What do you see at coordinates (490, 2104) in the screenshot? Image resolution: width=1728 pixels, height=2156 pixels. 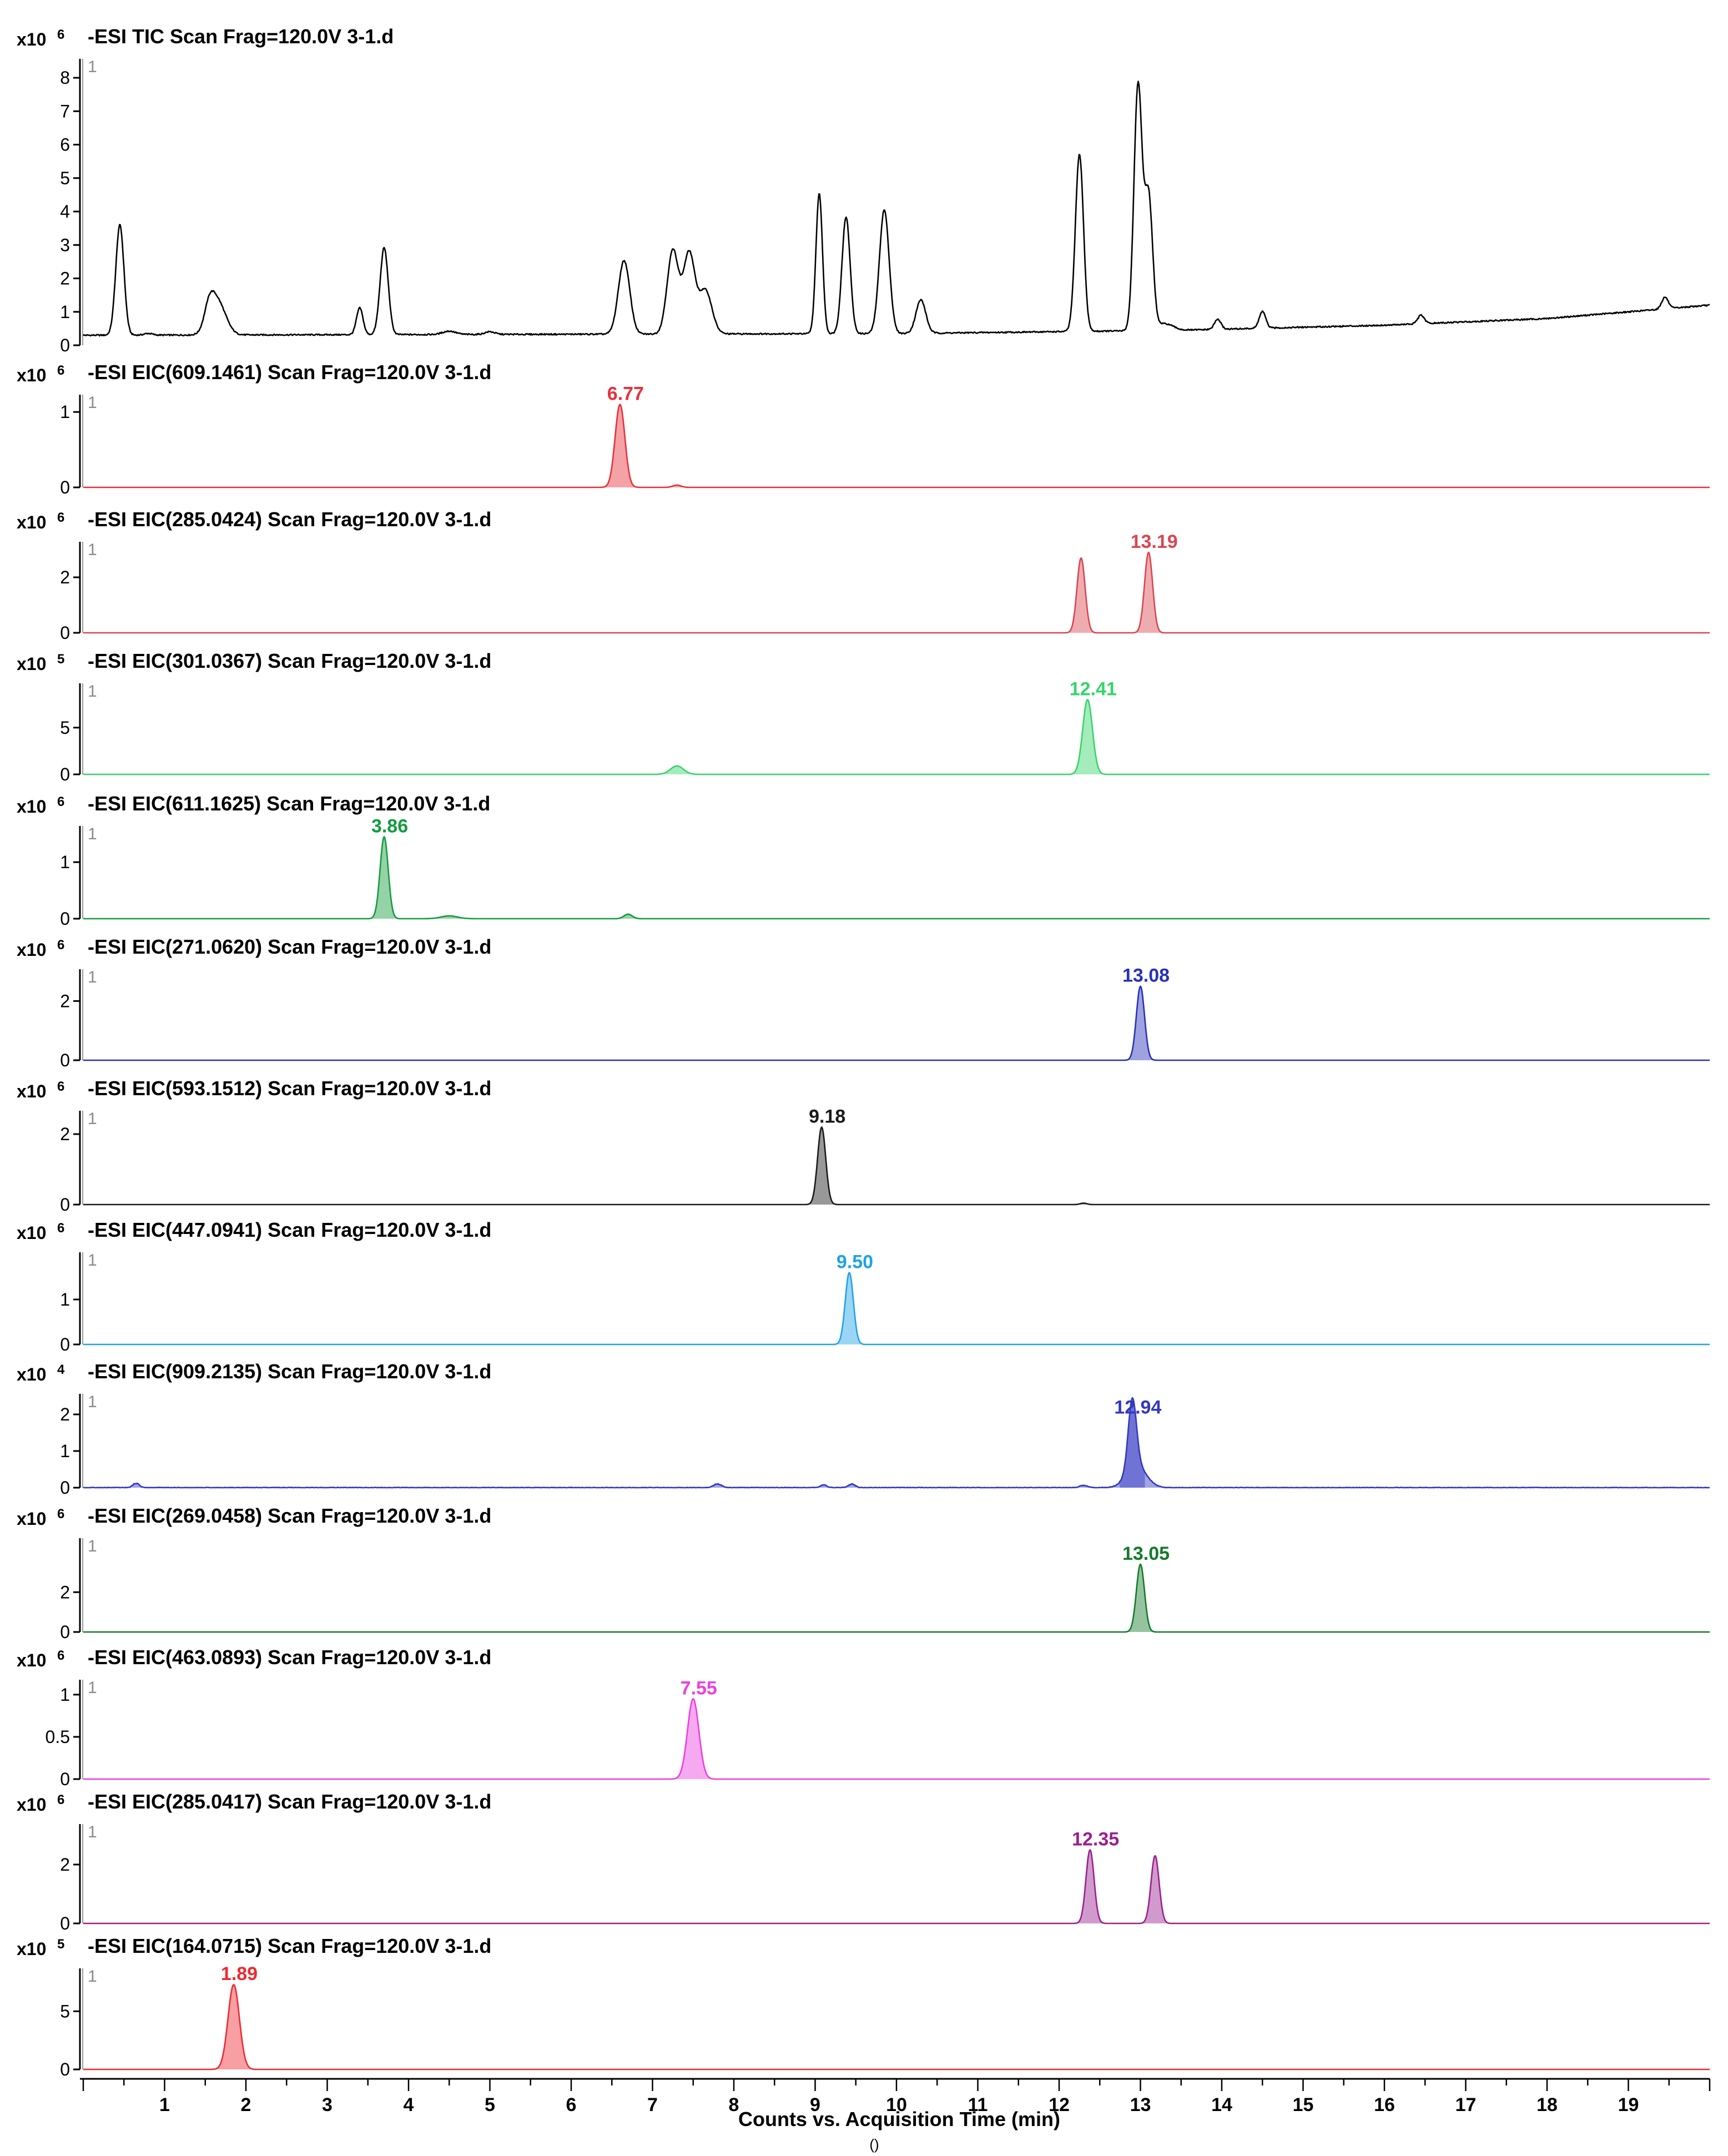 I see `x-tick-label: 5` at bounding box center [490, 2104].